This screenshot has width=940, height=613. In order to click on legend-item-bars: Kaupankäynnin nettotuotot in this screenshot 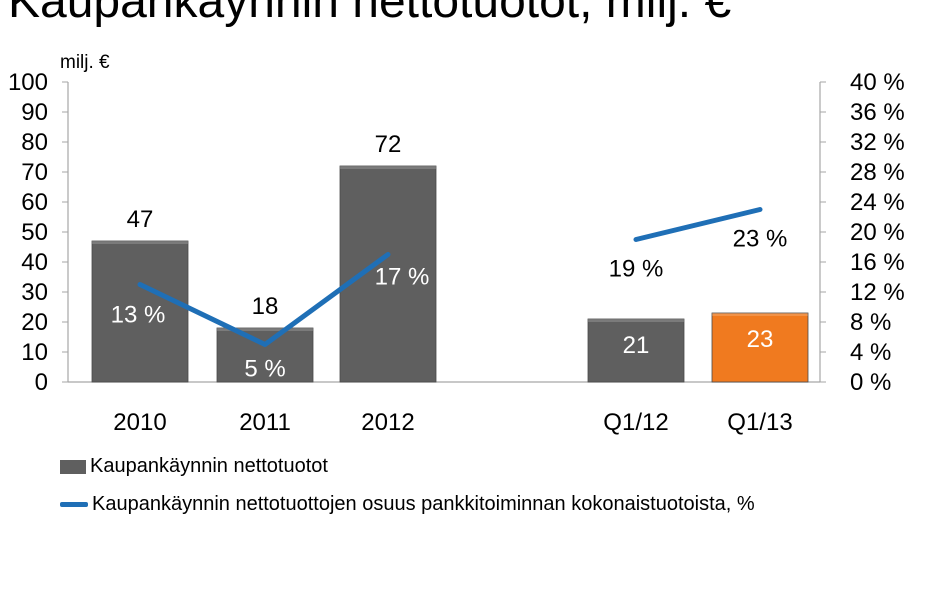, I will do `click(194, 466)`.